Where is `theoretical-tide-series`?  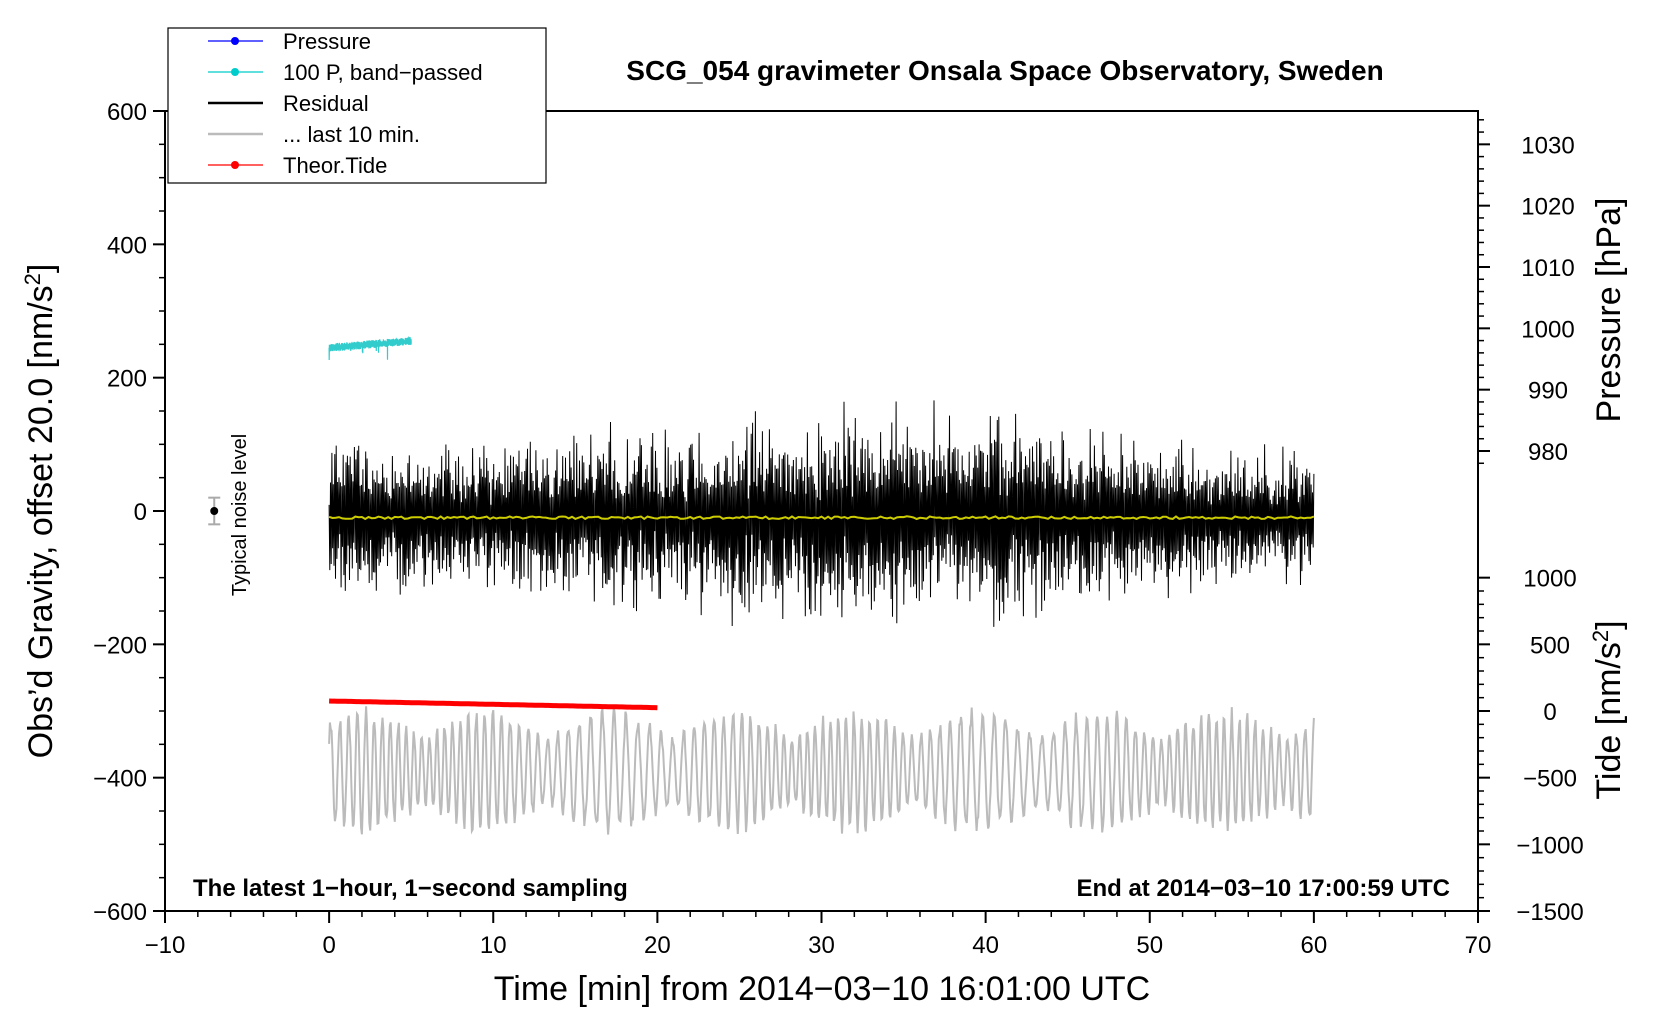
theoretical-tide-series is located at coordinates (493, 704).